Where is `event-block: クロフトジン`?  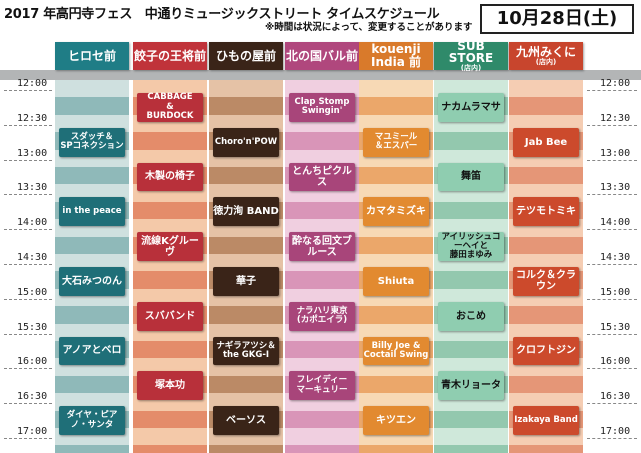 event-block: クロフトジン is located at coordinates (546, 351).